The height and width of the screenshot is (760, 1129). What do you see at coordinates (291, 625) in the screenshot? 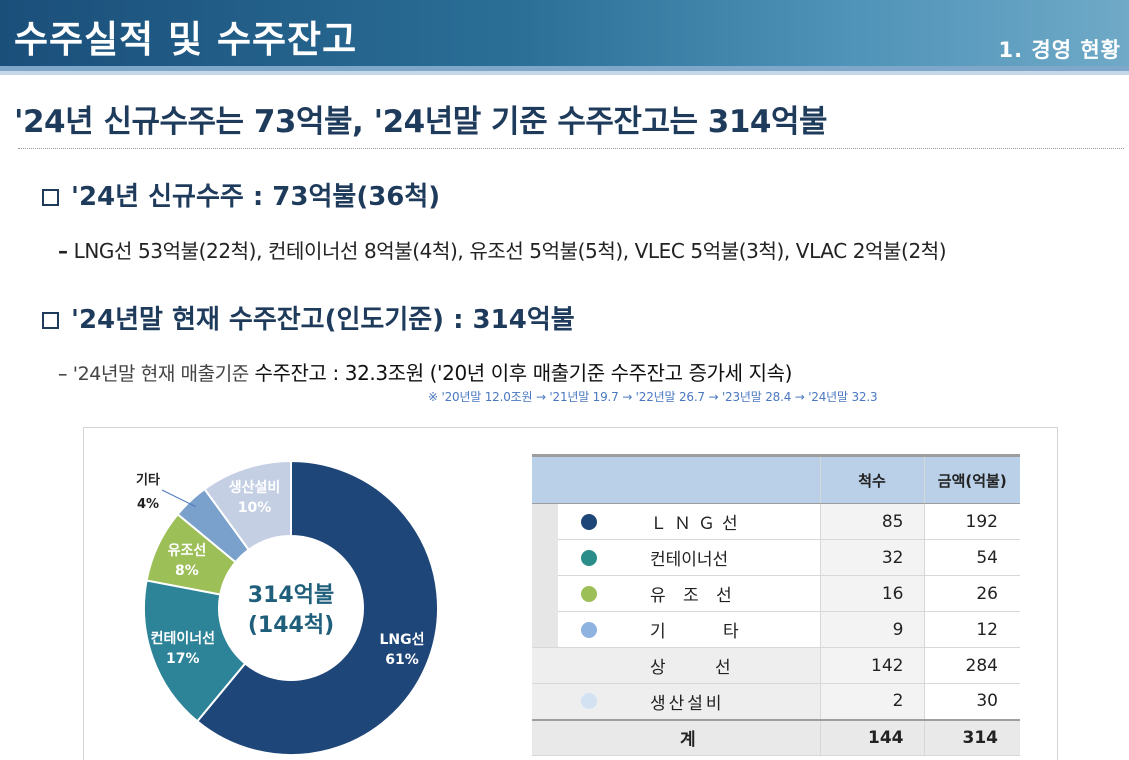
I see `donut-center-count: (144척)` at bounding box center [291, 625].